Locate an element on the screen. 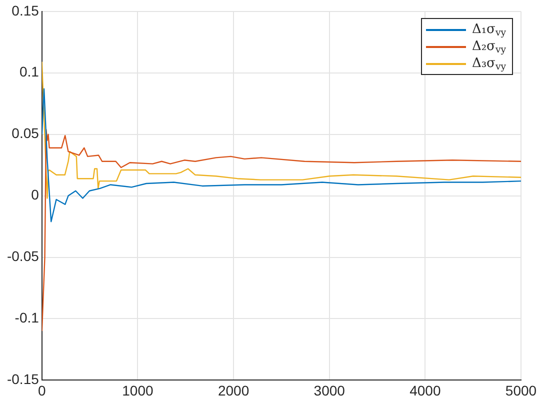 This screenshot has height=407, width=543. y-tick-label: 0 is located at coordinates (35, 194).